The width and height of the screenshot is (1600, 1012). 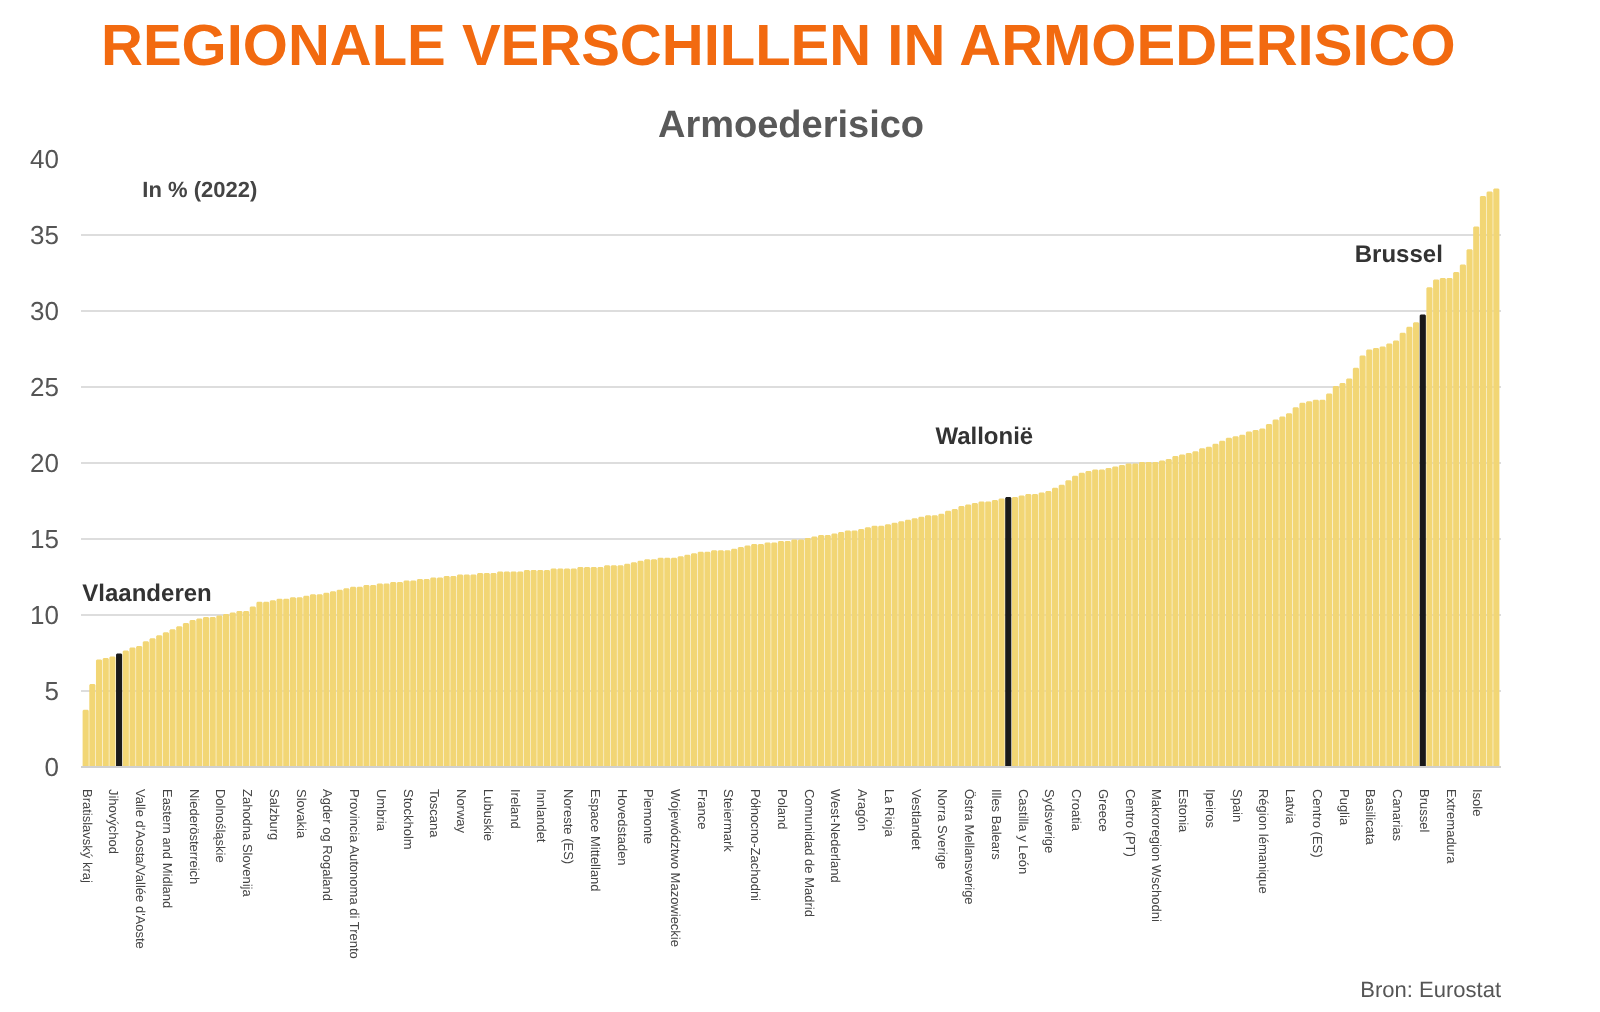 I want to click on y-tick-label: 15, so click(x=45, y=539).